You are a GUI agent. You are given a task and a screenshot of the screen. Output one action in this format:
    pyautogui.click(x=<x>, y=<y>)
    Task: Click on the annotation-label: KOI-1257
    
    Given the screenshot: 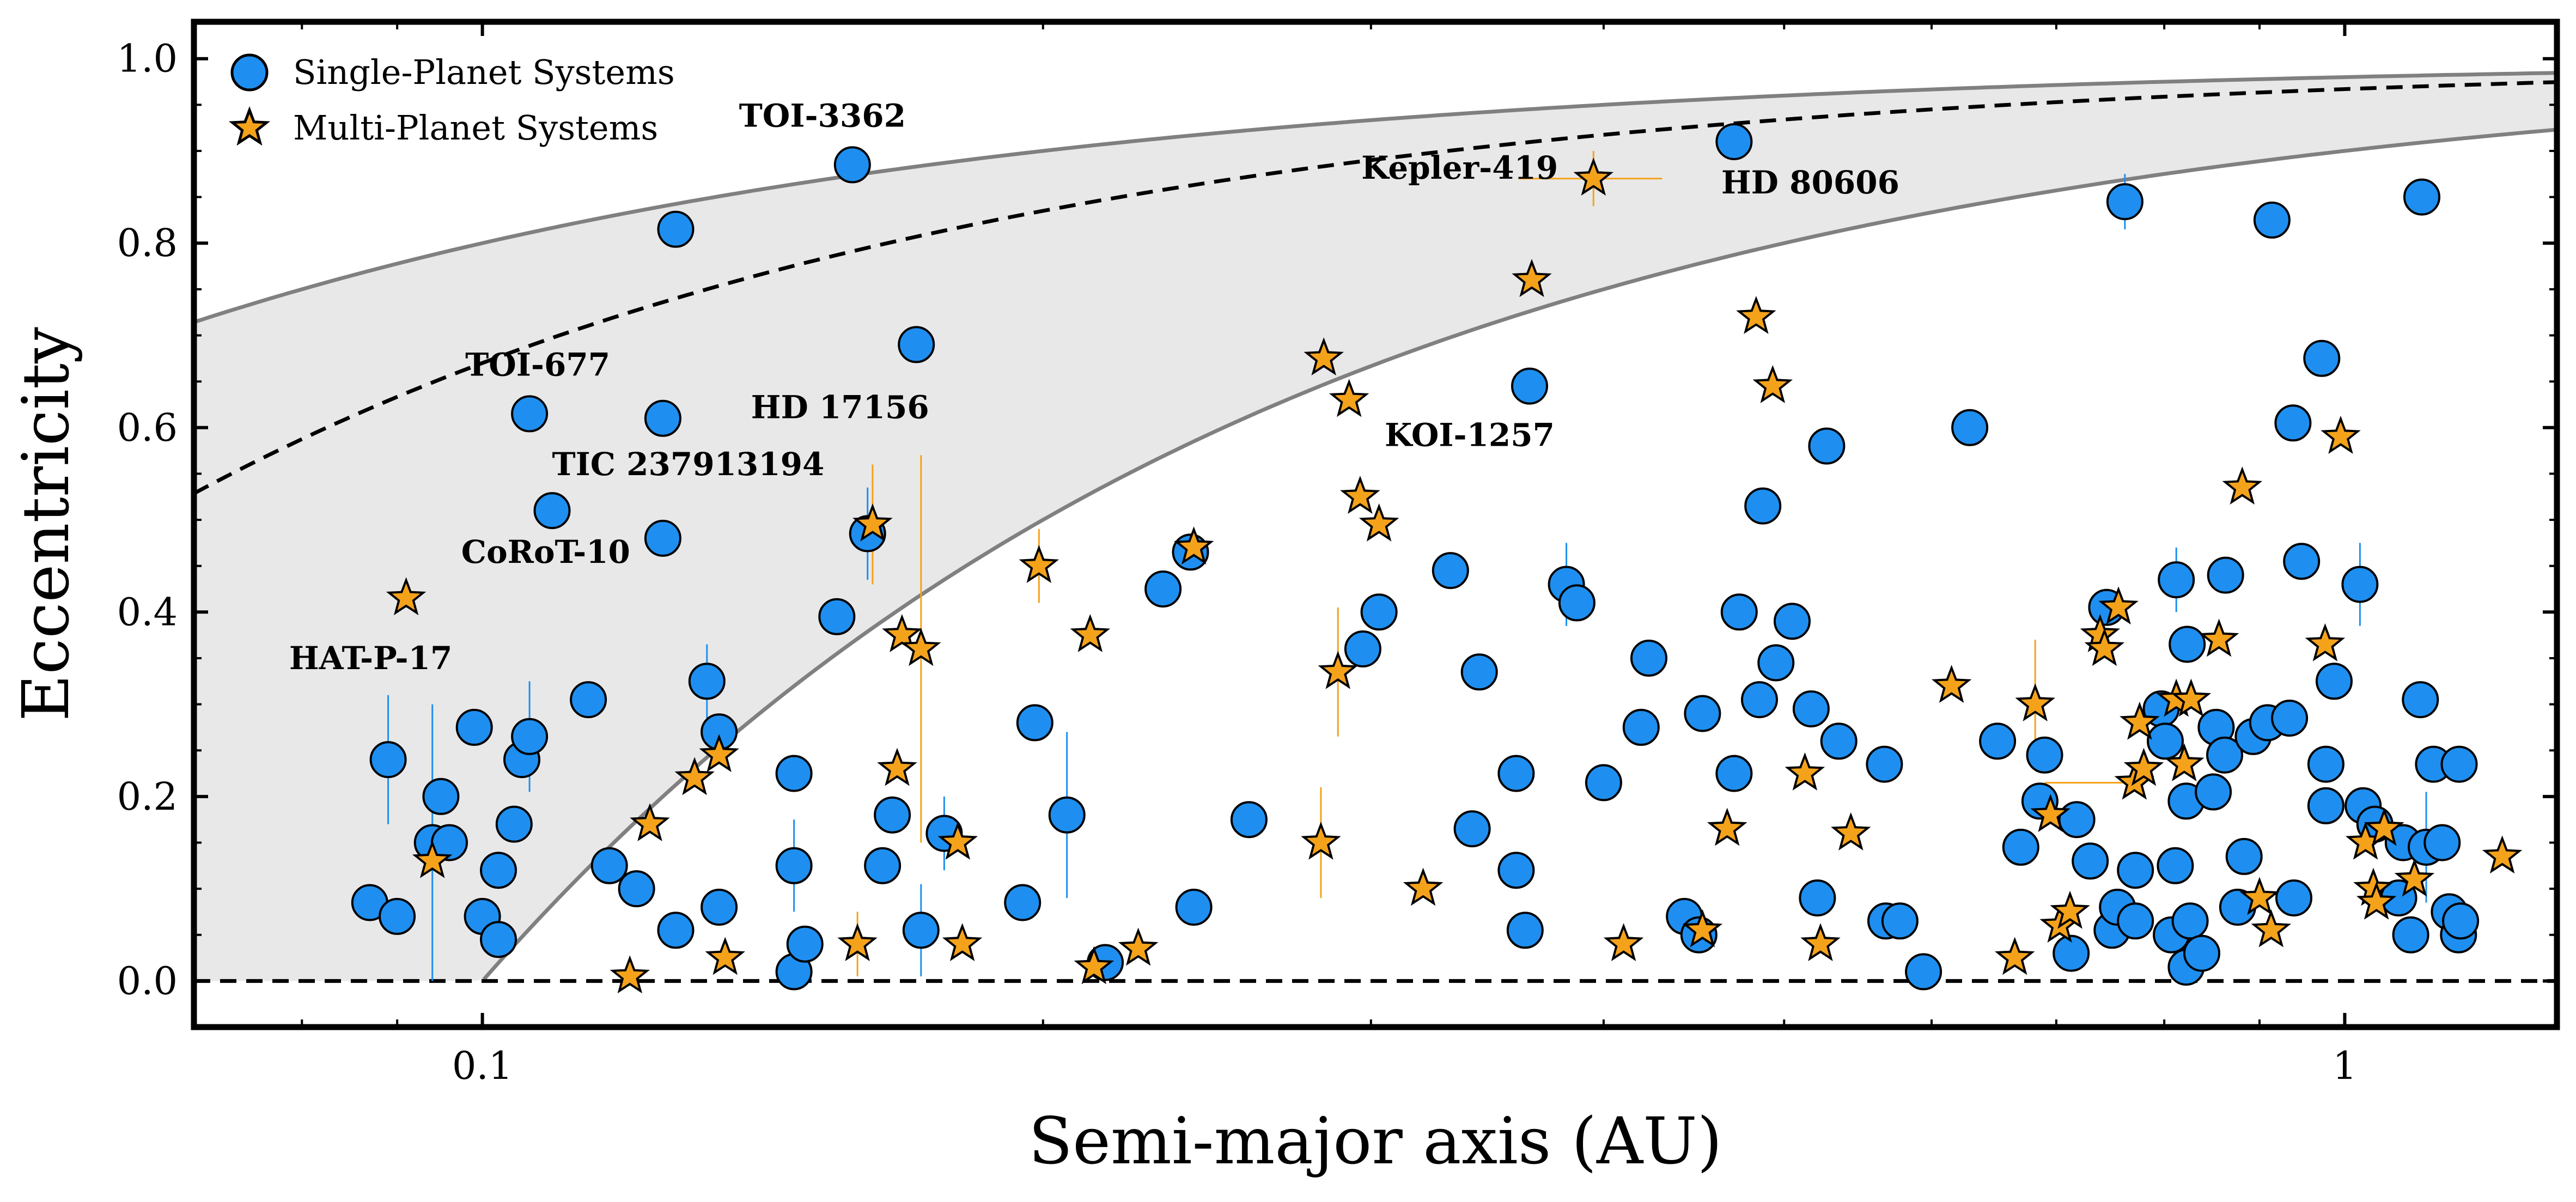 What is the action you would take?
    pyautogui.click(x=1470, y=435)
    